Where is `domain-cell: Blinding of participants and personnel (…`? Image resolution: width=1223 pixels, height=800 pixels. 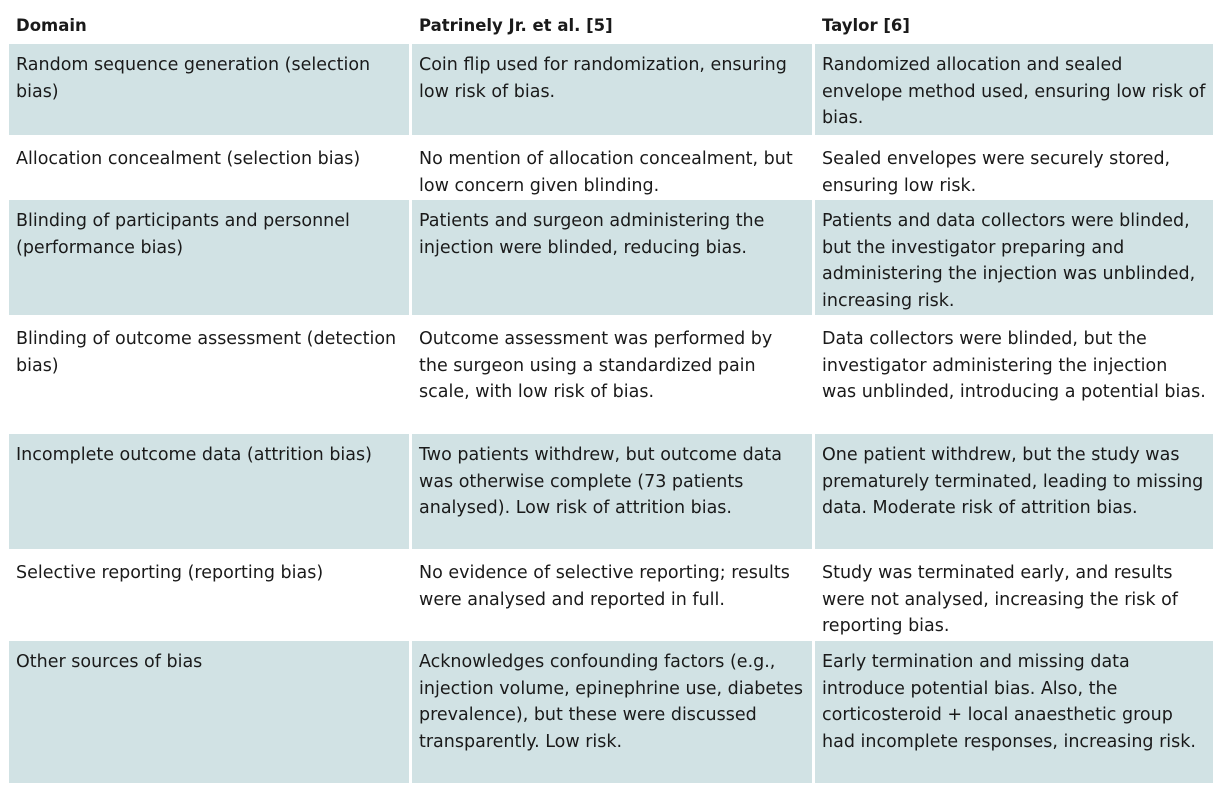
domain-cell: Blinding of participants and personnel (… is located at coordinates (209, 257).